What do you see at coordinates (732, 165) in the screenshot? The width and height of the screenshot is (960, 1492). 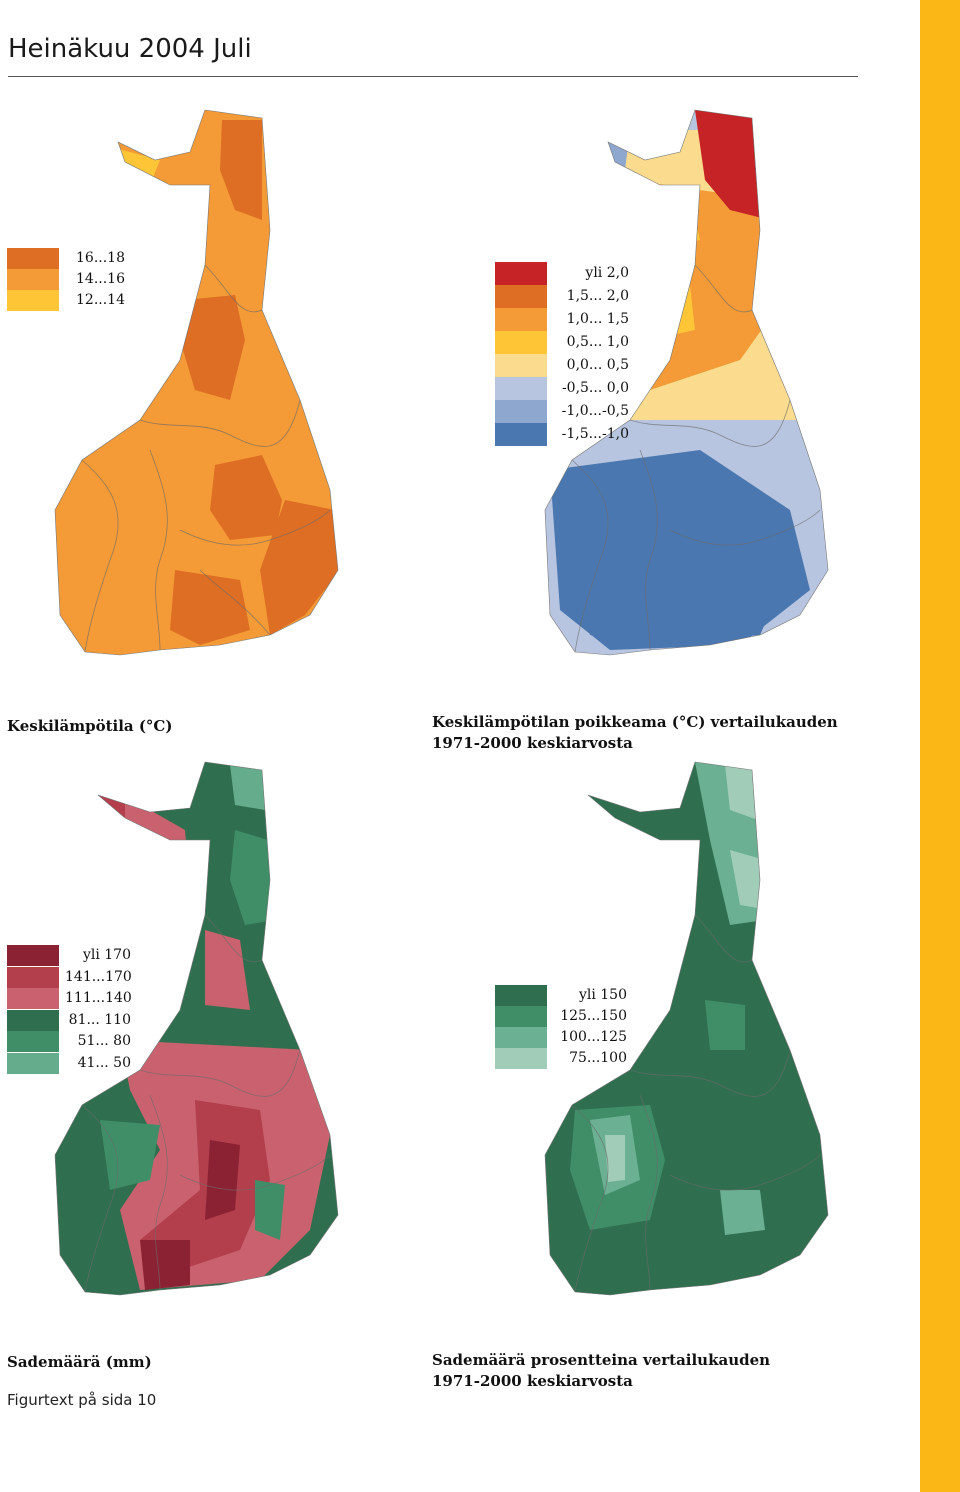 I see `region-fill-hot-north` at bounding box center [732, 165].